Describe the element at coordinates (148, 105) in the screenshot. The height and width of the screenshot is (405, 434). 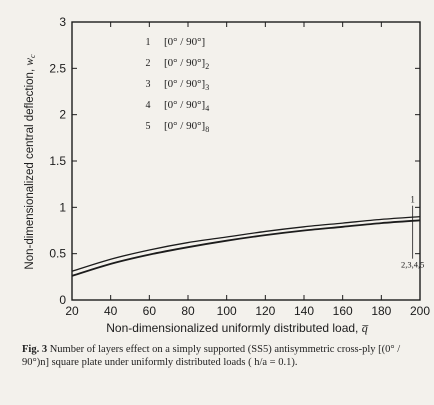
I see `legend-number: 4` at that location.